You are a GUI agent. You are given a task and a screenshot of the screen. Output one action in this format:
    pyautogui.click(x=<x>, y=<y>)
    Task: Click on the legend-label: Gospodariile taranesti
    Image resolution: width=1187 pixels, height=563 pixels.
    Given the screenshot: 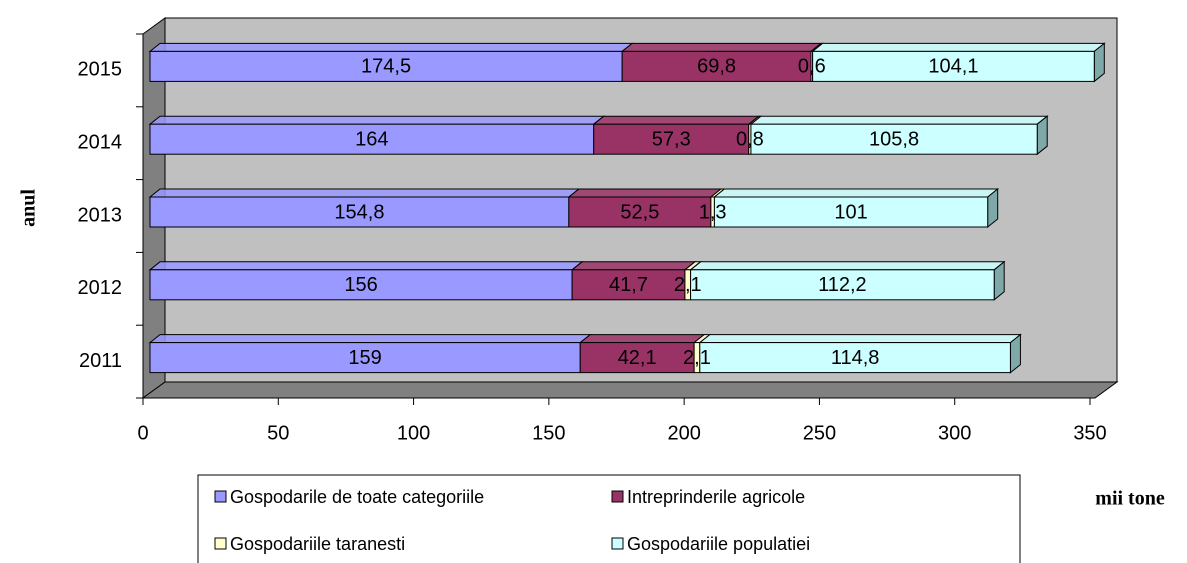 What is the action you would take?
    pyautogui.click(x=317, y=544)
    